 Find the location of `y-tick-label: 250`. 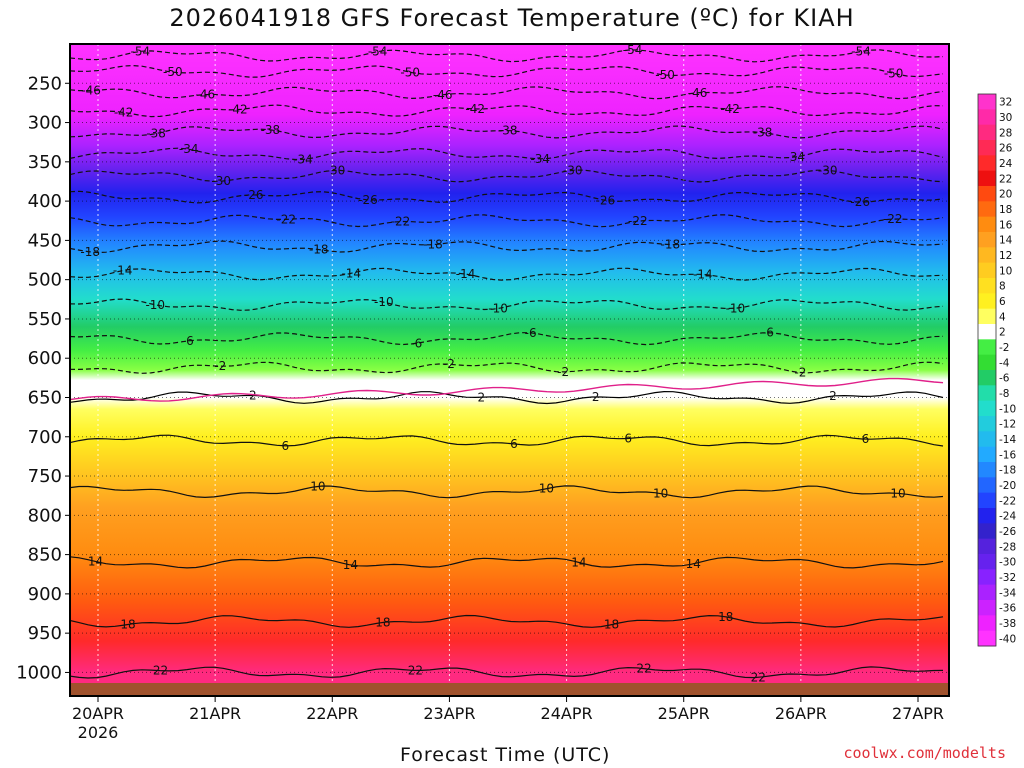

y-tick-label: 250 is located at coordinates (45, 83).